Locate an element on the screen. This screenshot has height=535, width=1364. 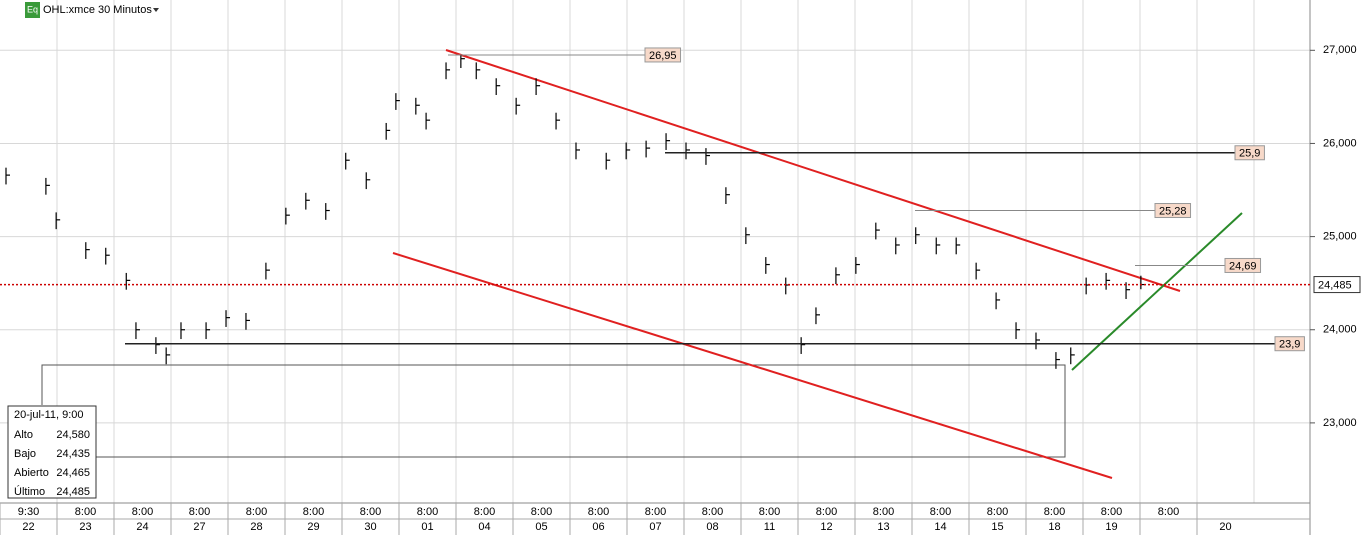
info-label: Último is located at coordinates (29, 491).